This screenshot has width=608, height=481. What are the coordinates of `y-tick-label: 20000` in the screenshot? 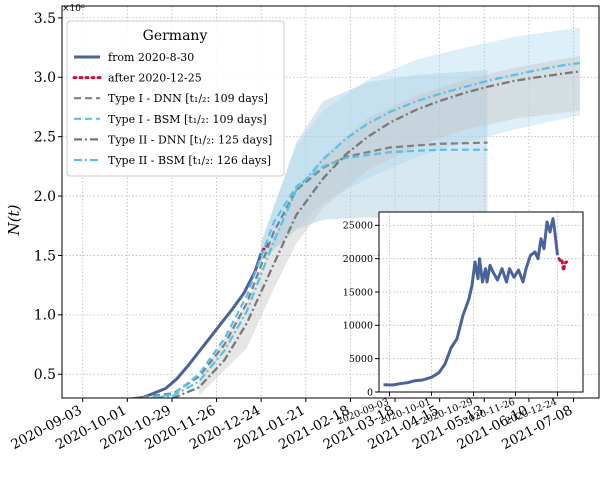 It's located at (358, 259).